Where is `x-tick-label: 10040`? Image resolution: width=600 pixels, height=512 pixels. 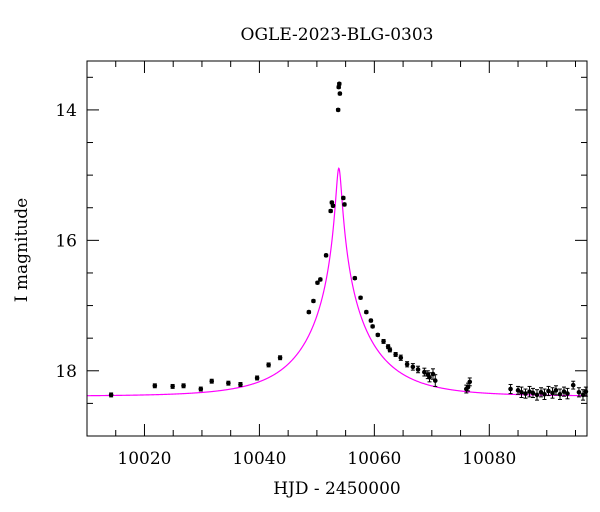
x-tick-label: 10040 is located at coordinates (259, 459).